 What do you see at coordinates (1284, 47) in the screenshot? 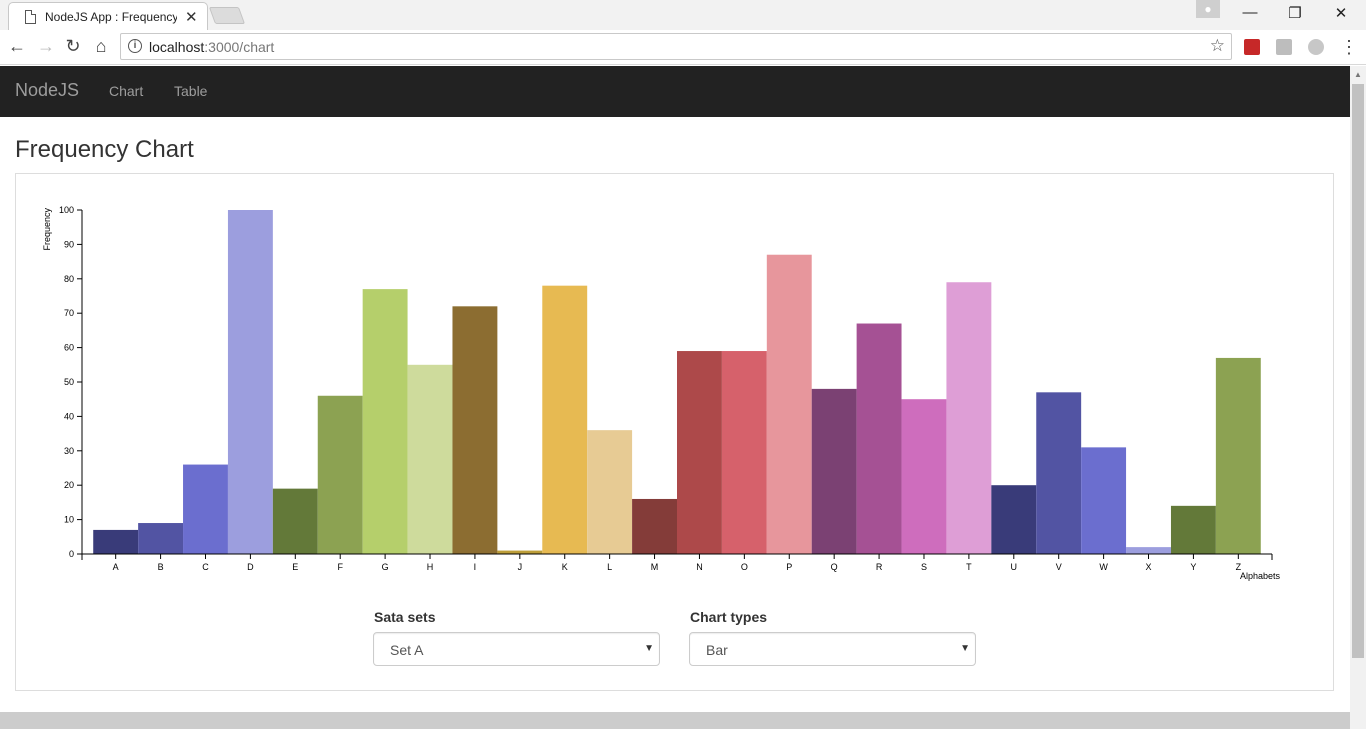
I see `extension-pdf-icon` at bounding box center [1284, 47].